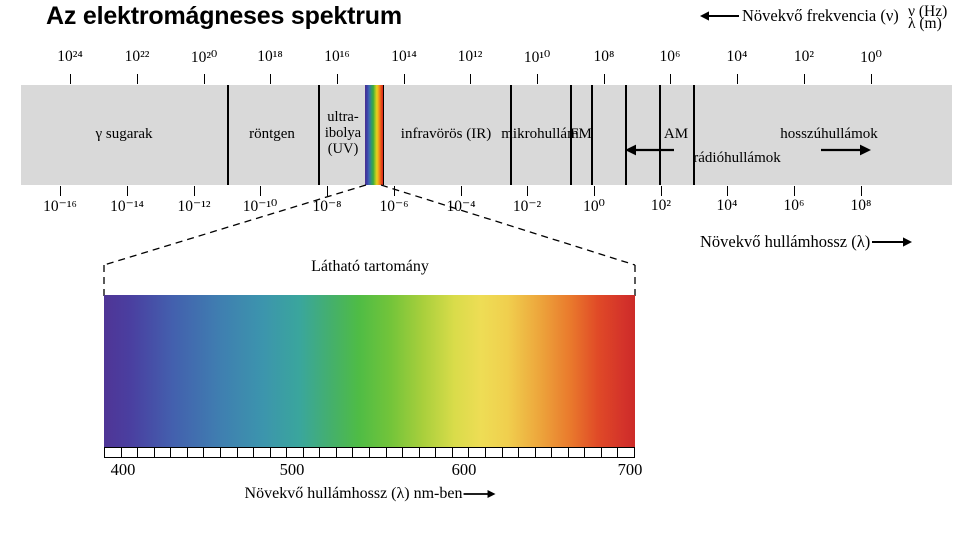  I want to click on wavelength-tick-label: 10⁶, so click(794, 205).